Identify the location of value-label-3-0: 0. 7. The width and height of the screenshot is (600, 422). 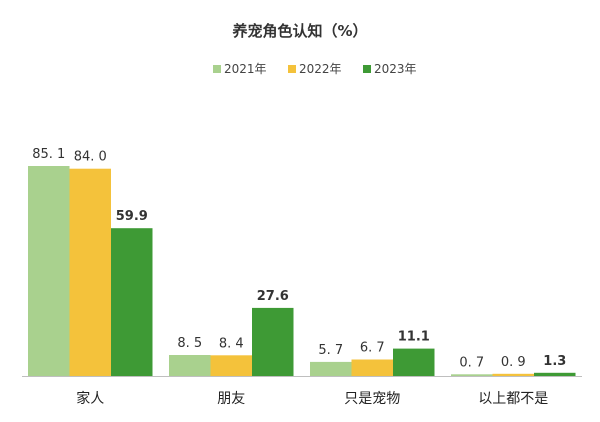
(471, 362).